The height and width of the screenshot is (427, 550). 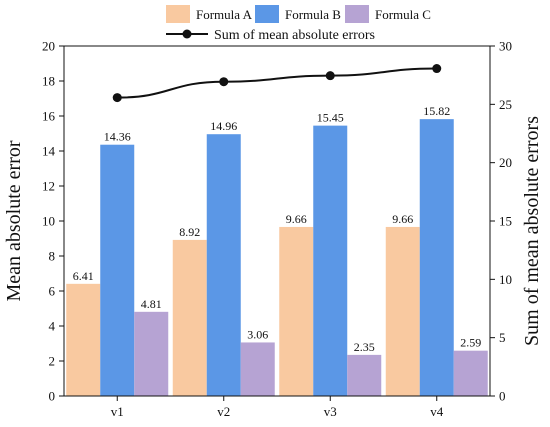 What do you see at coordinates (49, 116) in the screenshot?
I see `left-tick-label: 16` at bounding box center [49, 116].